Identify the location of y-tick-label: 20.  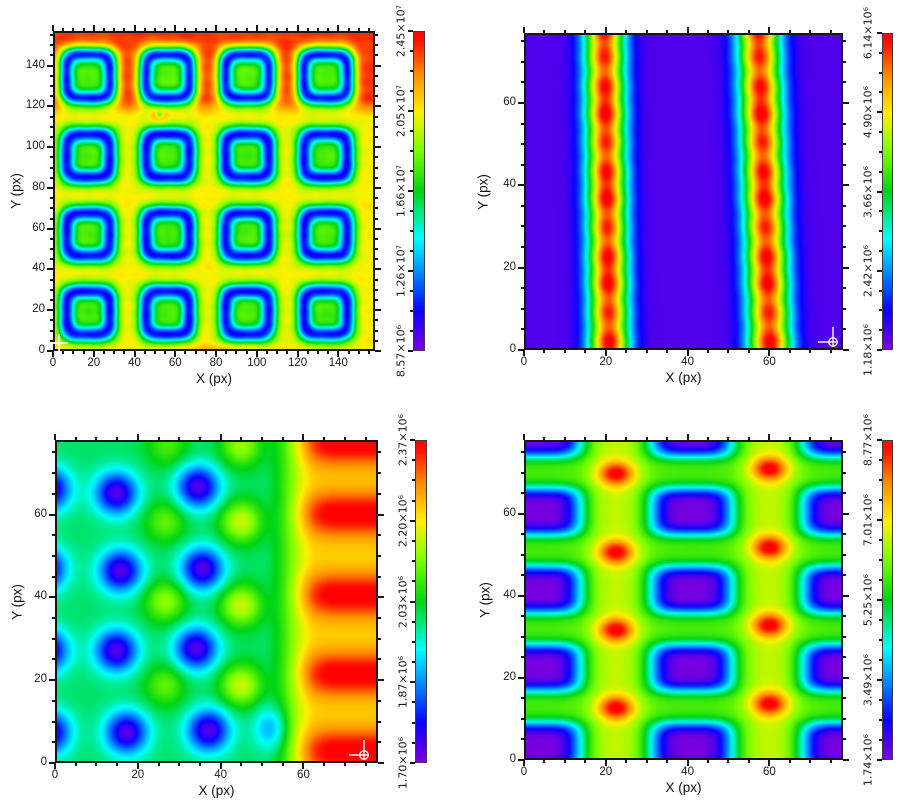
(509, 266).